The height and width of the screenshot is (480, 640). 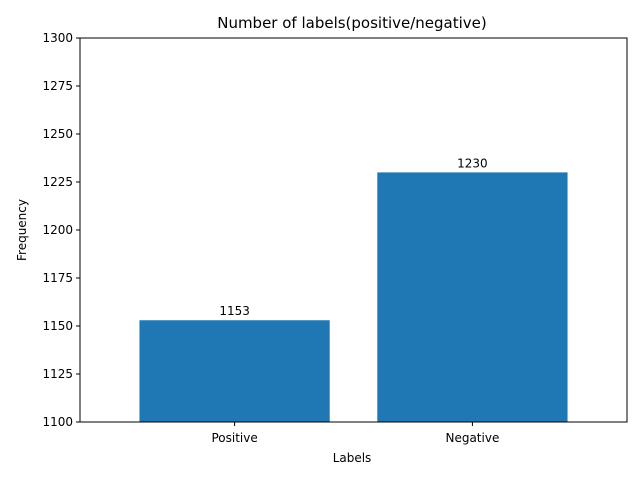 What do you see at coordinates (57, 374) in the screenshot?
I see `y-tick-label-1125: 1125` at bounding box center [57, 374].